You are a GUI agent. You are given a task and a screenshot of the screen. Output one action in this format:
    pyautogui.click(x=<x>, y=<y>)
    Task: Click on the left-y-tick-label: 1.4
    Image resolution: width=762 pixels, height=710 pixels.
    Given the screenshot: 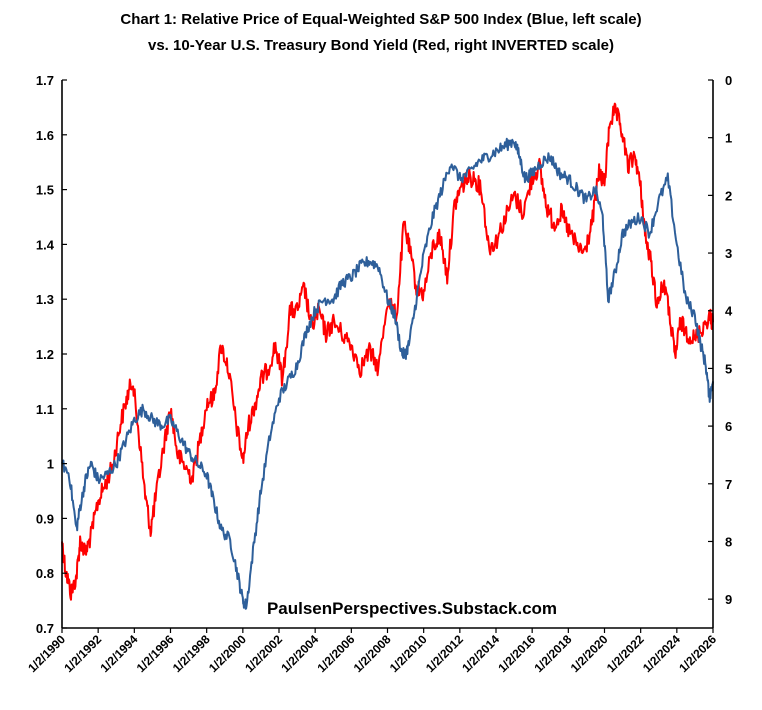 What is the action you would take?
    pyautogui.click(x=45, y=244)
    